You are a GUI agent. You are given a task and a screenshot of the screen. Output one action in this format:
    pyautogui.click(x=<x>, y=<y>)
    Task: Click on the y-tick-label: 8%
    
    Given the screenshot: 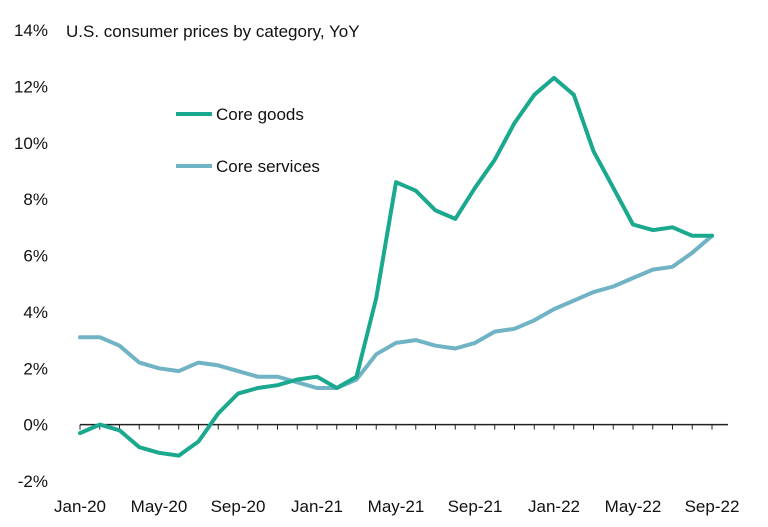 What is the action you would take?
    pyautogui.click(x=35, y=199)
    